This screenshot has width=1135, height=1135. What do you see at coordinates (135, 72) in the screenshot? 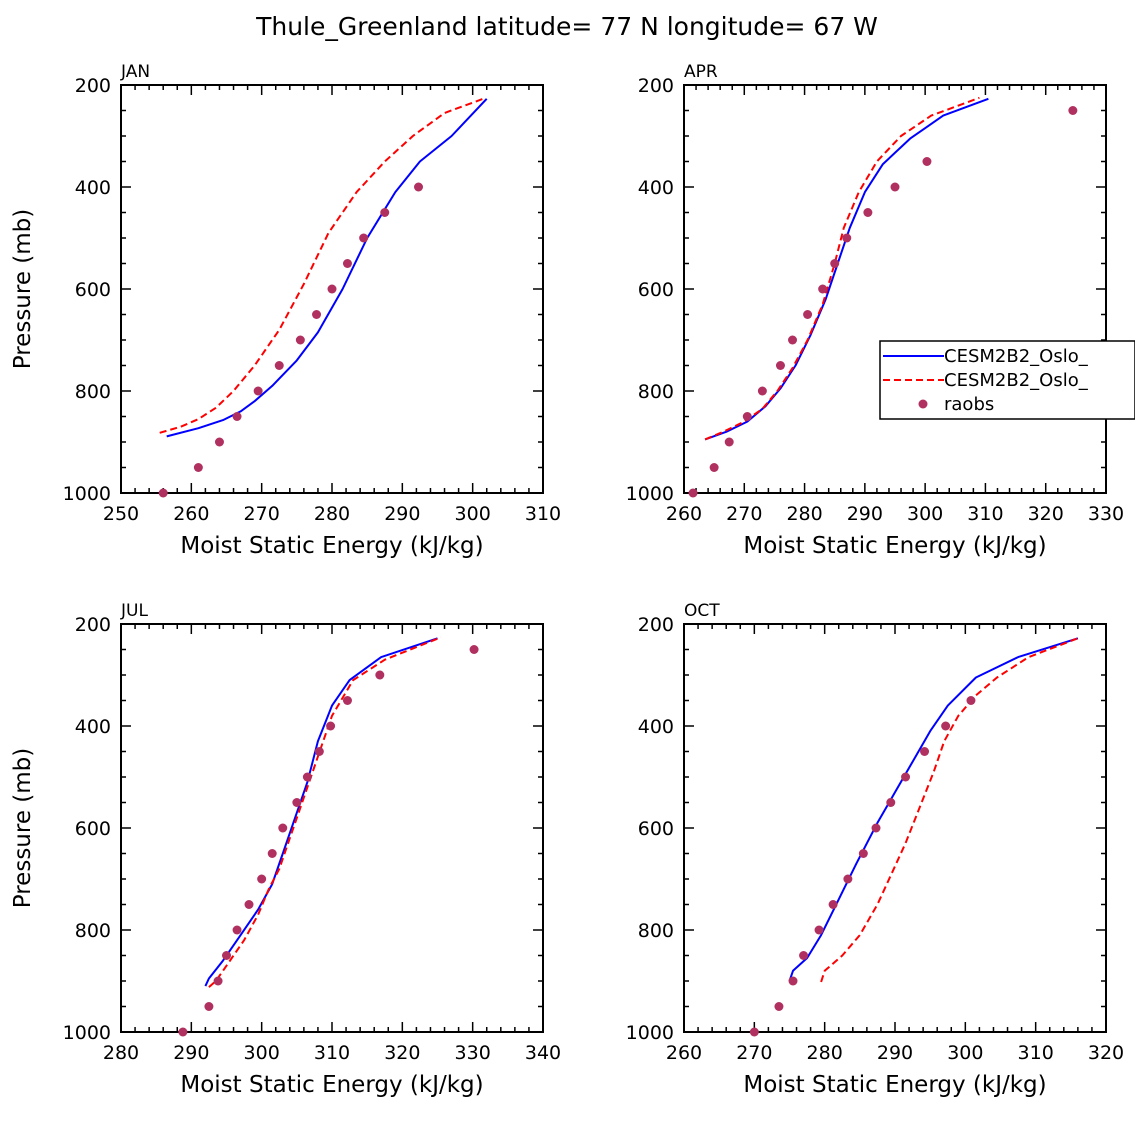
I see `panel-label: JAN` at bounding box center [135, 72].